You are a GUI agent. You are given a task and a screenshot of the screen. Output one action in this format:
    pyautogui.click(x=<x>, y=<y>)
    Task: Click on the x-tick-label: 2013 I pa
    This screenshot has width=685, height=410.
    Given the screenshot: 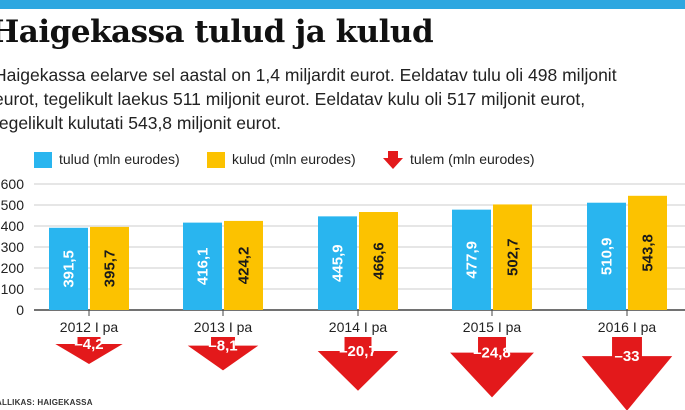 What is the action you would take?
    pyautogui.click(x=223, y=327)
    